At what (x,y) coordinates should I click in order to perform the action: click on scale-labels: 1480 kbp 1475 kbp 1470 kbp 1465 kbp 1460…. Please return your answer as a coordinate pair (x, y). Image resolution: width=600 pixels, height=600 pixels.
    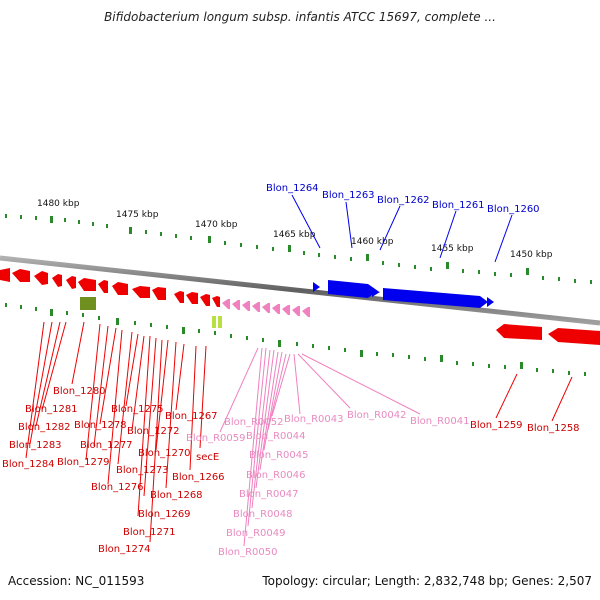
    Looking at the image, I should click on (295, 229).